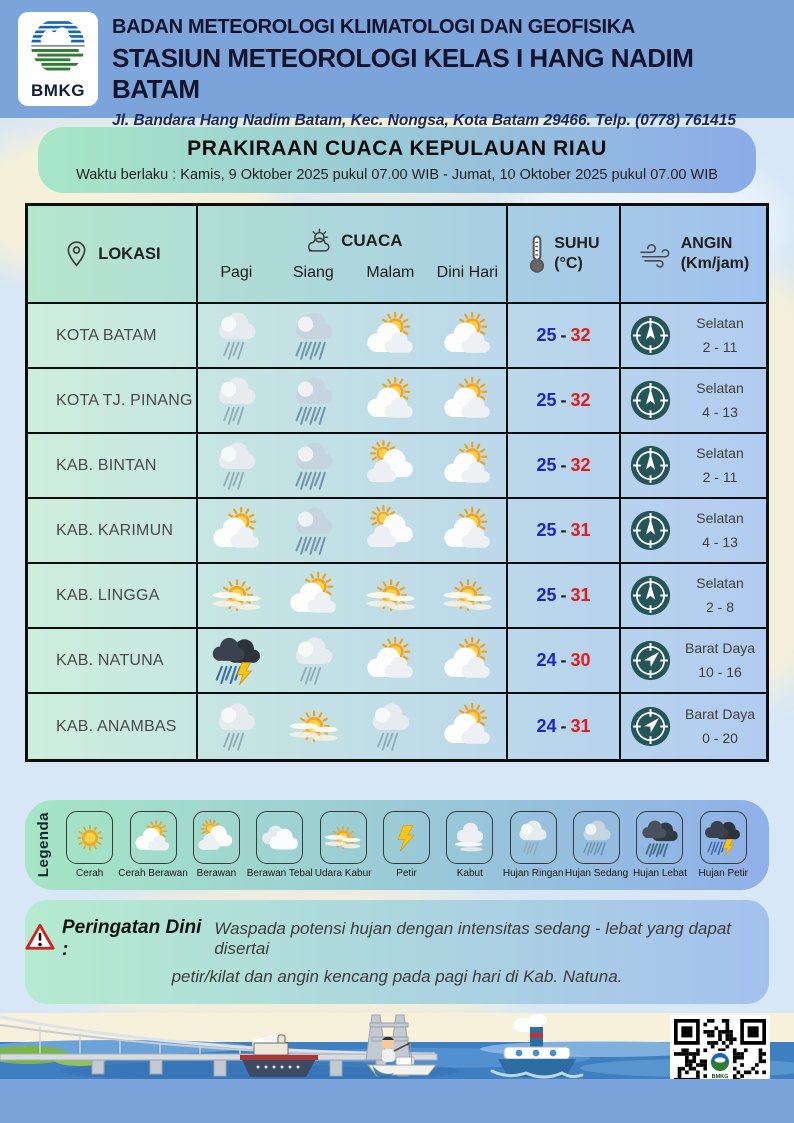 The width and height of the screenshot is (794, 1123). Describe the element at coordinates (720, 1047) in the screenshot. I see `qr-code: BMKG` at that location.